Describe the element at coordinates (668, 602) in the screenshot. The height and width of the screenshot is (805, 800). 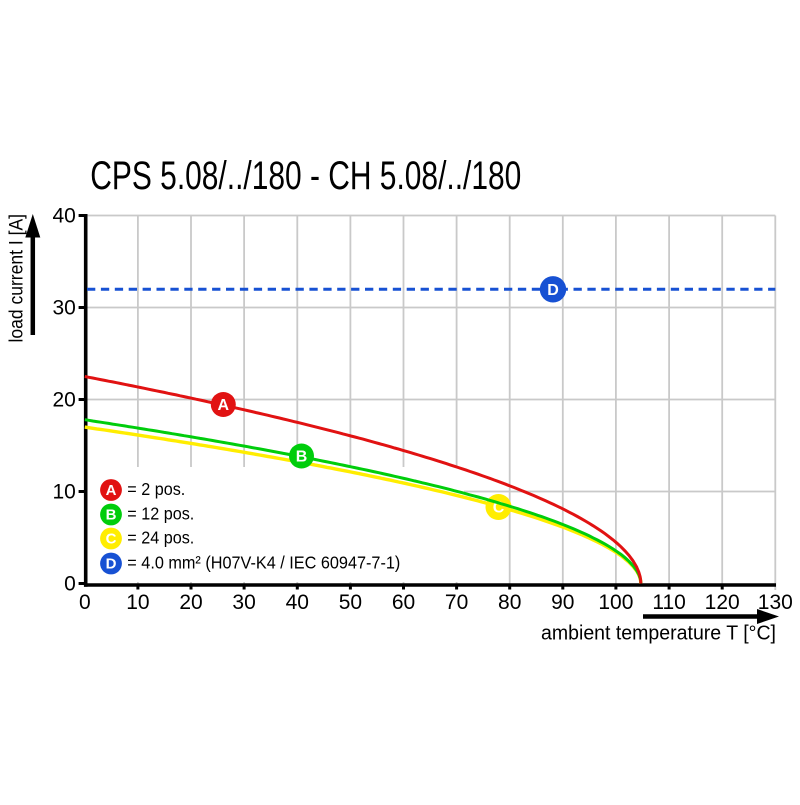
I see `svg-text: 110` at that location.